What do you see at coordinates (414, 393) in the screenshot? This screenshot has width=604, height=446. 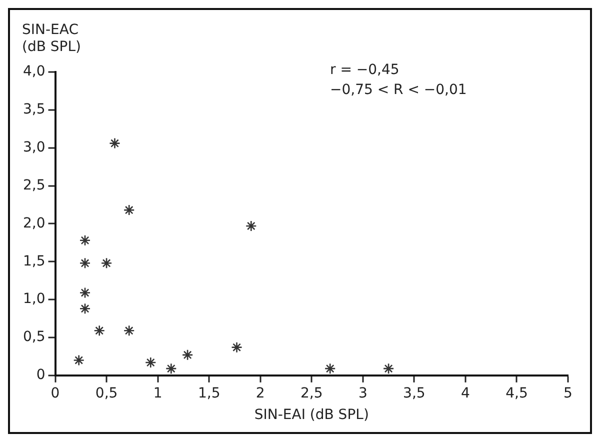 I see `x-tick-label: 3,5` at bounding box center [414, 393].